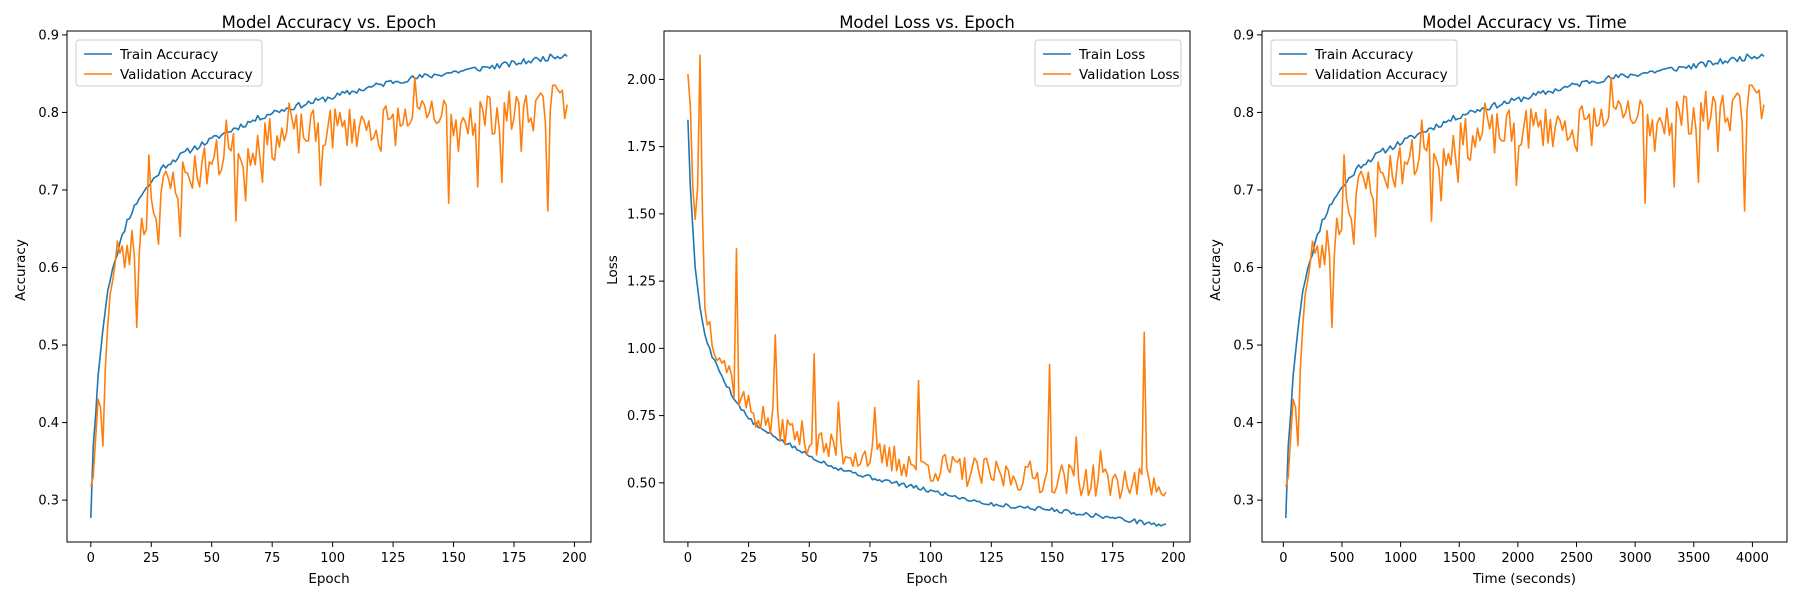 Image resolution: width=1800 pixels, height=600 pixels. What do you see at coordinates (641, 214) in the screenshot?
I see `y-tick-label: 1.50` at bounding box center [641, 214].